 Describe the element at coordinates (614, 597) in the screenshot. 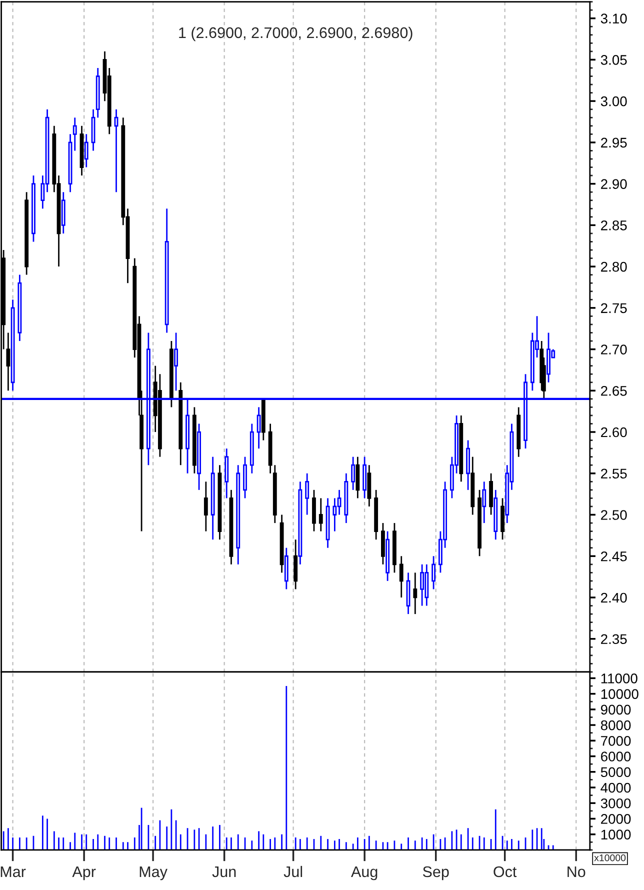

I see `y-tick-label: 2.40` at that location.